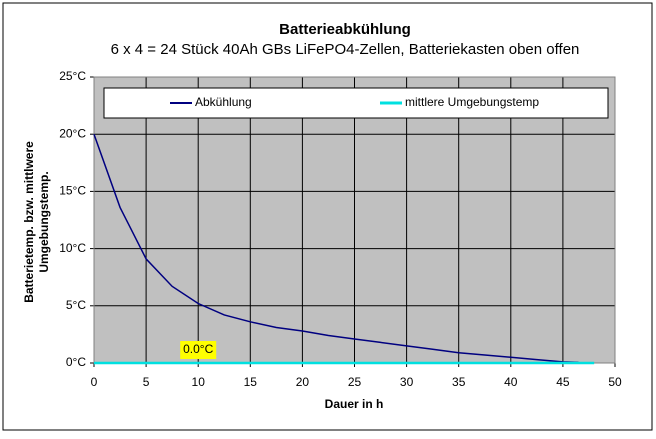 The width and height of the screenshot is (656, 439). Describe the element at coordinates (303, 382) in the screenshot. I see `x-tick-label: 20` at that location.